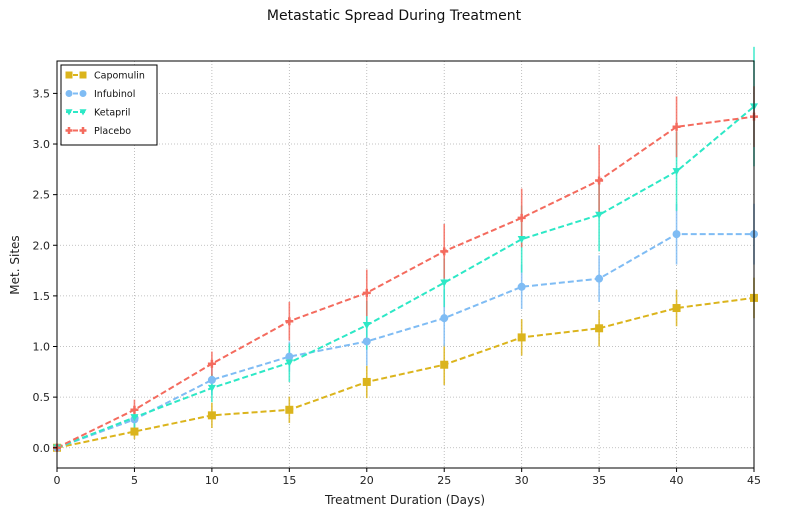  I want to click on x-tick-label: 35, so click(599, 480).